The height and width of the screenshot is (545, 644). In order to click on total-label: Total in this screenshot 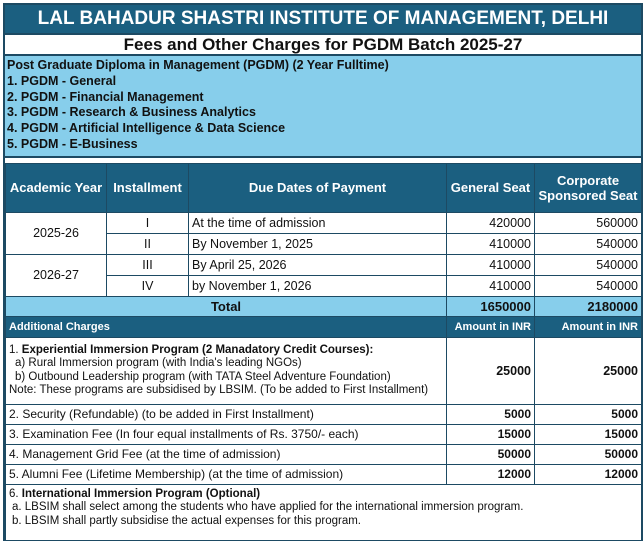, I will do `click(226, 306)`.